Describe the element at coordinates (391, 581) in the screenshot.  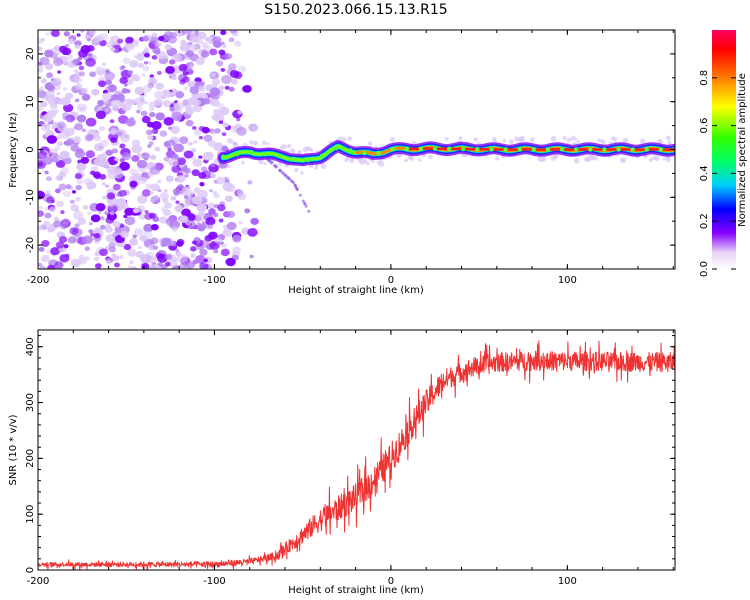
I see `x-tick-label: 0` at that location.